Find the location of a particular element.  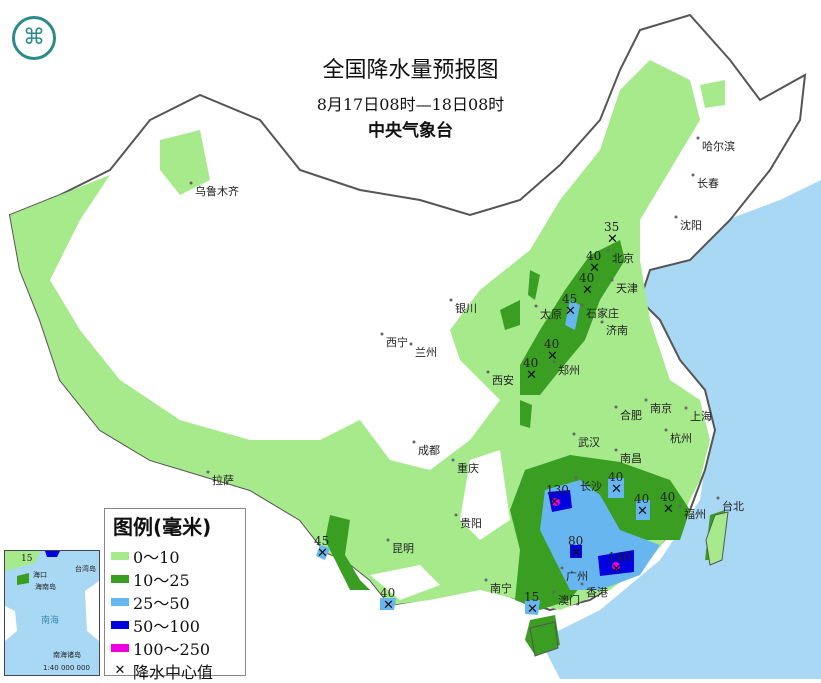

legend-item-center: ✕ 降水中心值 is located at coordinates (178, 670).